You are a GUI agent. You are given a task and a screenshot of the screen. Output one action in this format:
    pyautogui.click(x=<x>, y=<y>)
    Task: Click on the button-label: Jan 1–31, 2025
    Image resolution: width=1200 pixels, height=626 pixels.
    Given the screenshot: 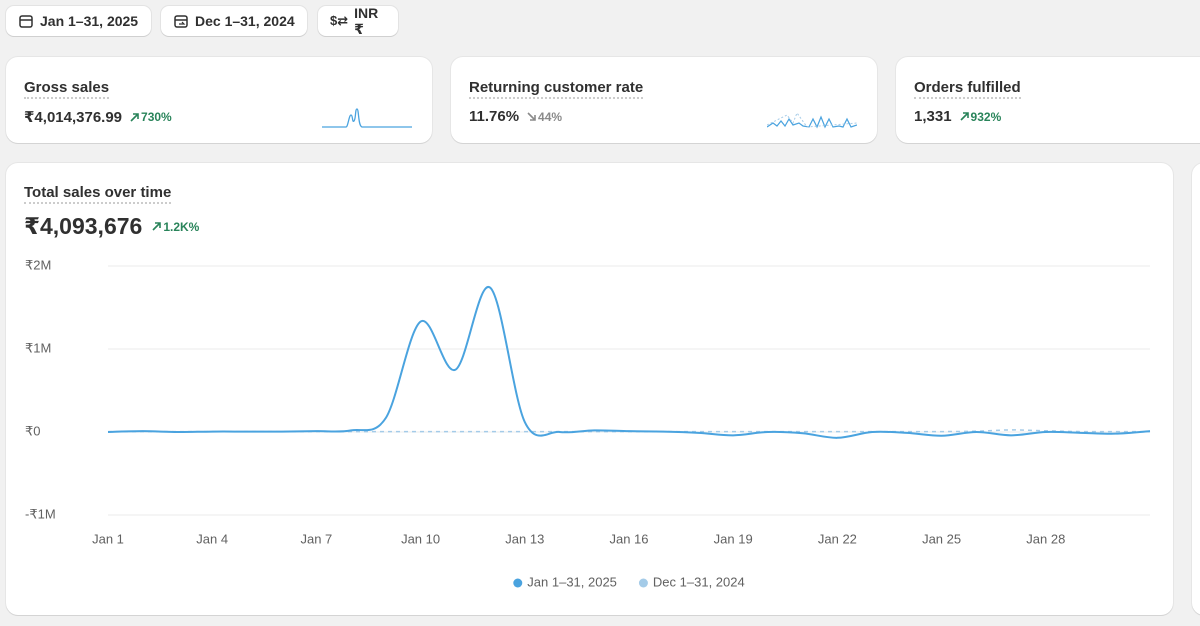 What is the action you would take?
    pyautogui.click(x=89, y=21)
    